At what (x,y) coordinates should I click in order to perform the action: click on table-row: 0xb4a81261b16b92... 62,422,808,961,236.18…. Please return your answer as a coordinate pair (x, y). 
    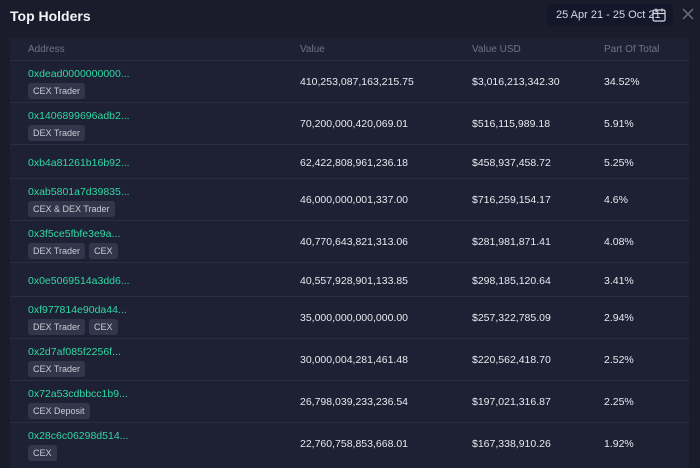
    Looking at the image, I should click on (349, 161).